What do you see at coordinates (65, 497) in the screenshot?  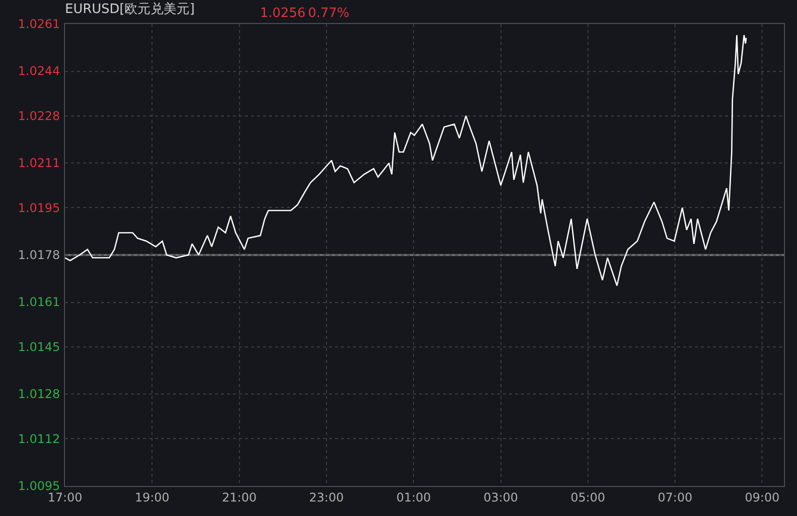 I see `x-tick-label: 17:00` at bounding box center [65, 497].